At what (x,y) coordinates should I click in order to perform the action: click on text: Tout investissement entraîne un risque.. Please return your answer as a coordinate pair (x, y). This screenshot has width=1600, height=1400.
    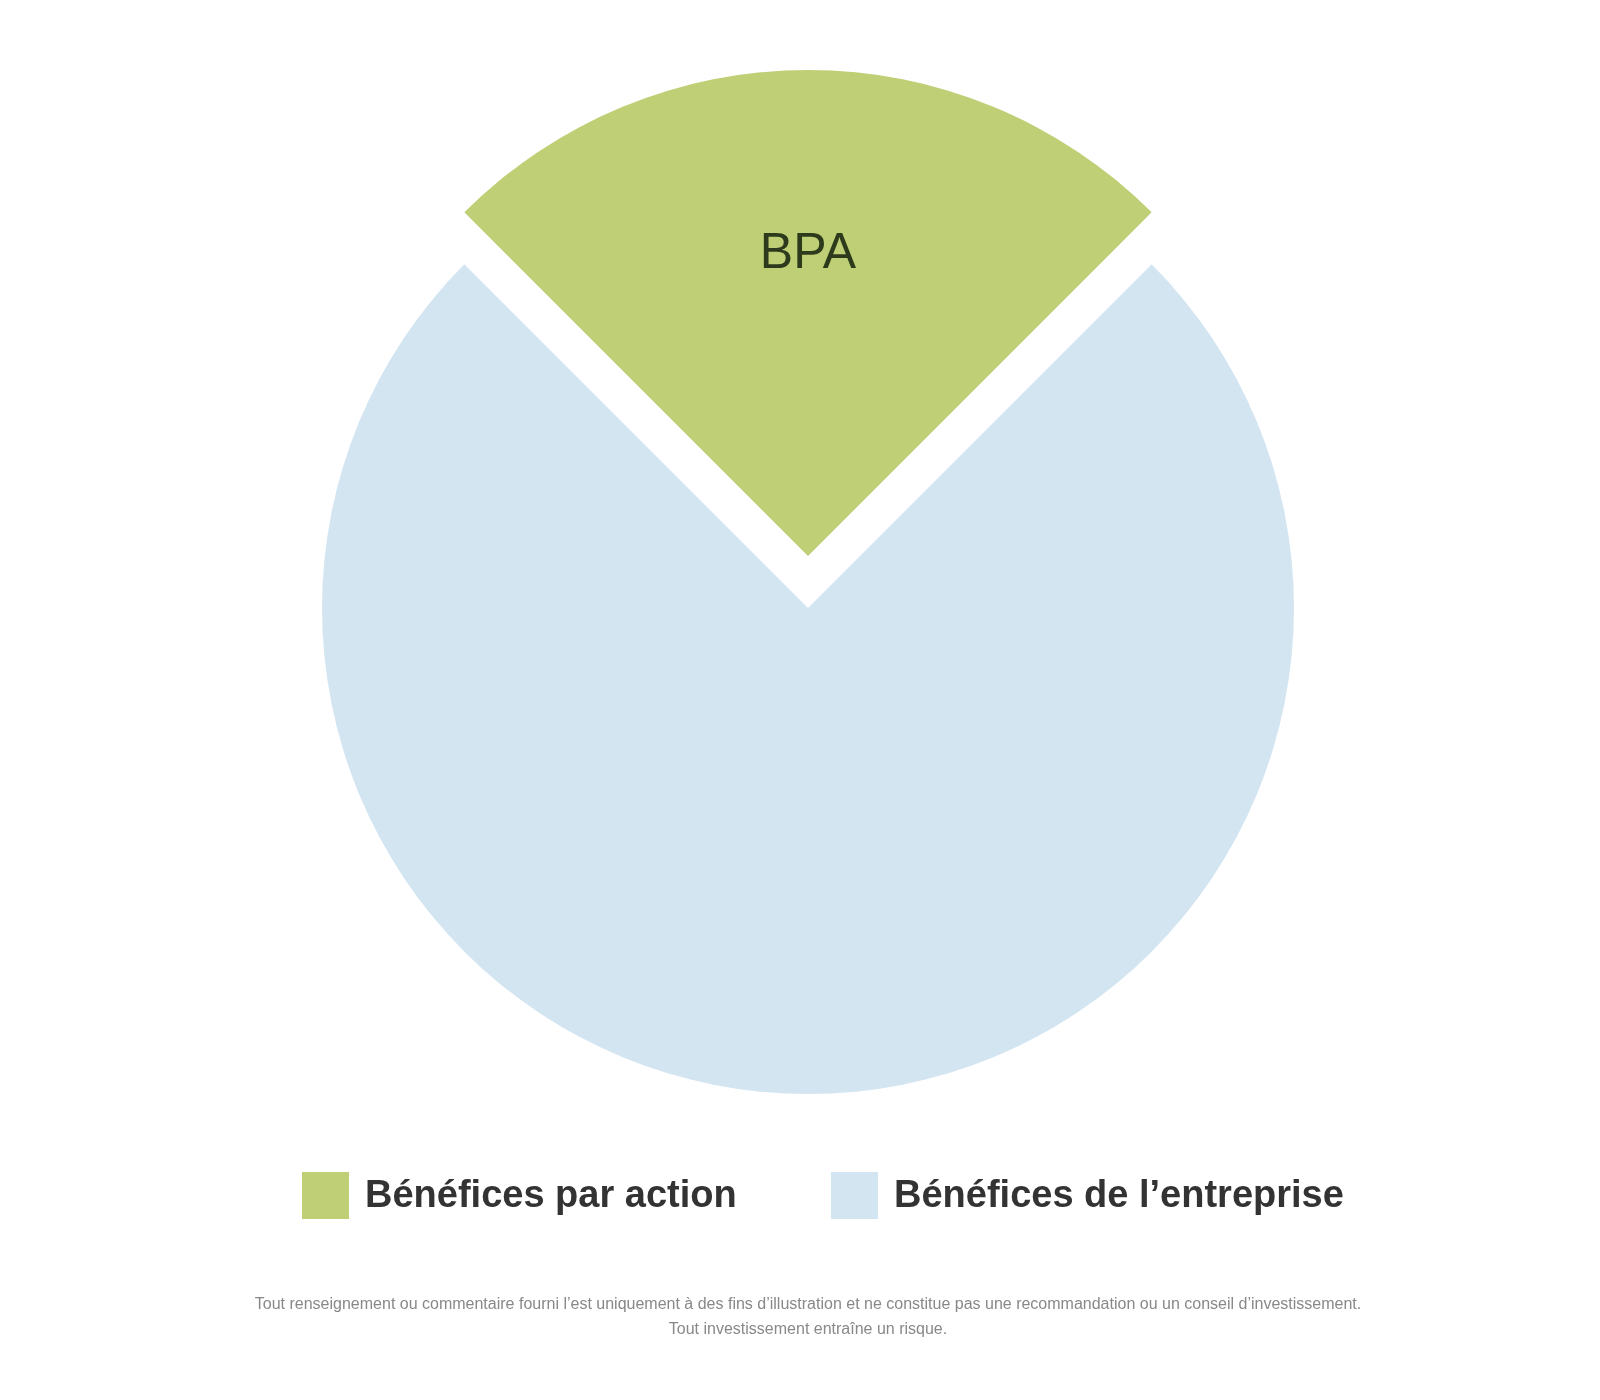
    Looking at the image, I should click on (808, 1328).